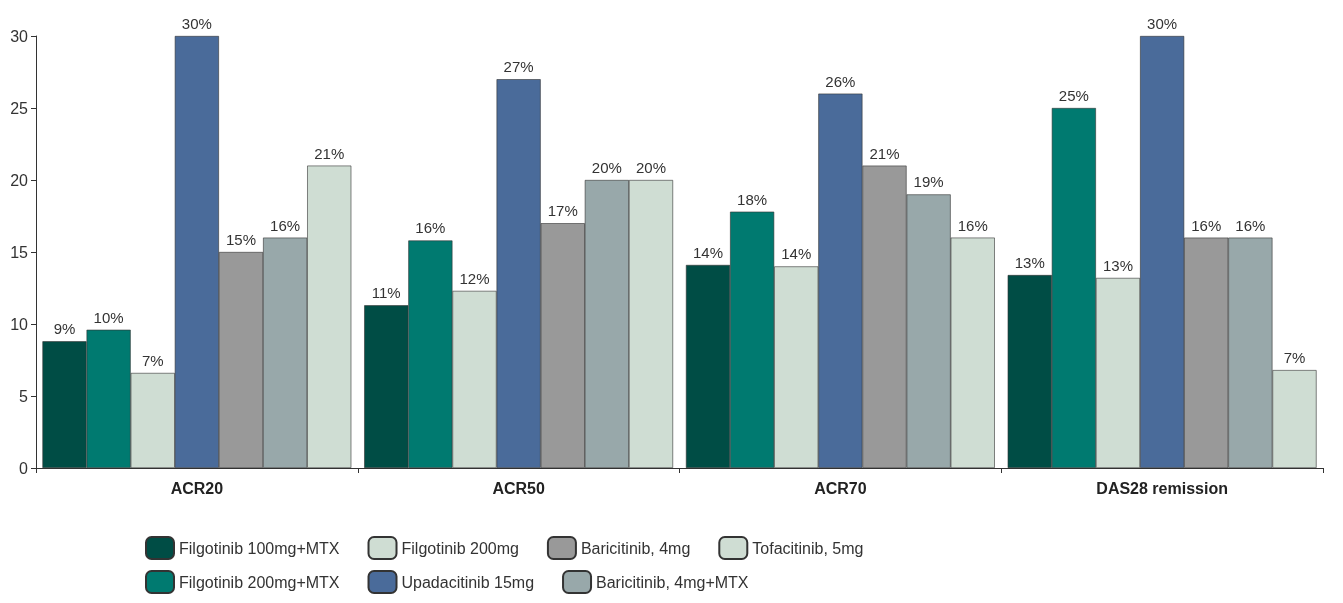 This screenshot has height=603, width=1343. I want to click on data-label: 25%, so click(1073, 95).